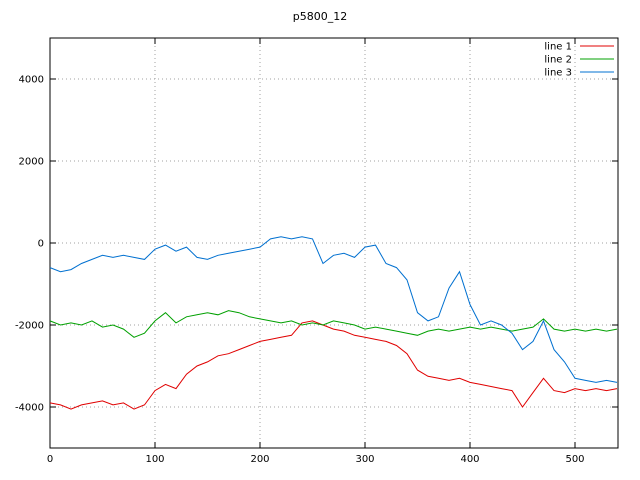  Describe the element at coordinates (469, 459) in the screenshot. I see `x-tick-label: 400` at that location.